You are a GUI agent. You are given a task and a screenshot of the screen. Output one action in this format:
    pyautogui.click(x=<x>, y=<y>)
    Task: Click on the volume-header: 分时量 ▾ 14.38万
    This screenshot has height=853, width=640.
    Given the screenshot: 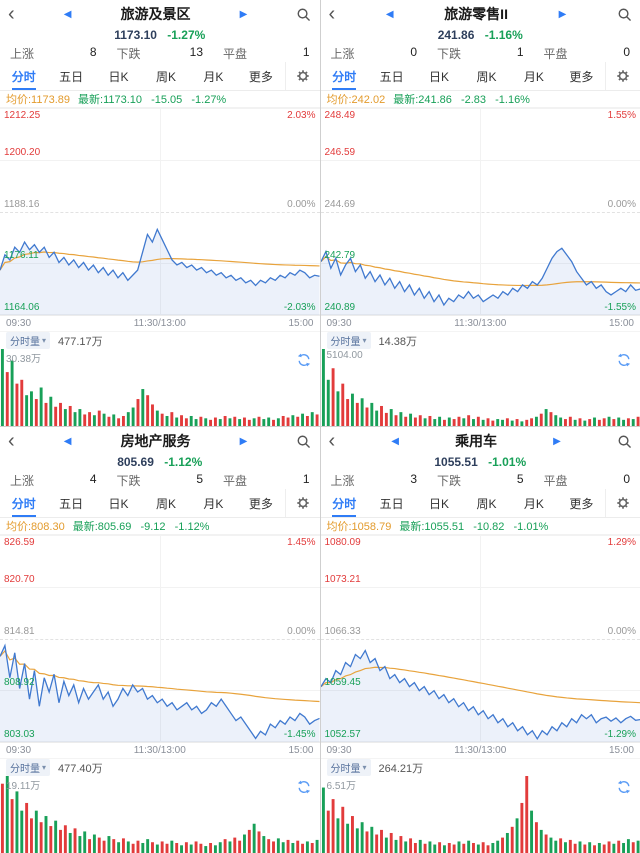 What is the action you would take?
    pyautogui.click(x=480, y=340)
    